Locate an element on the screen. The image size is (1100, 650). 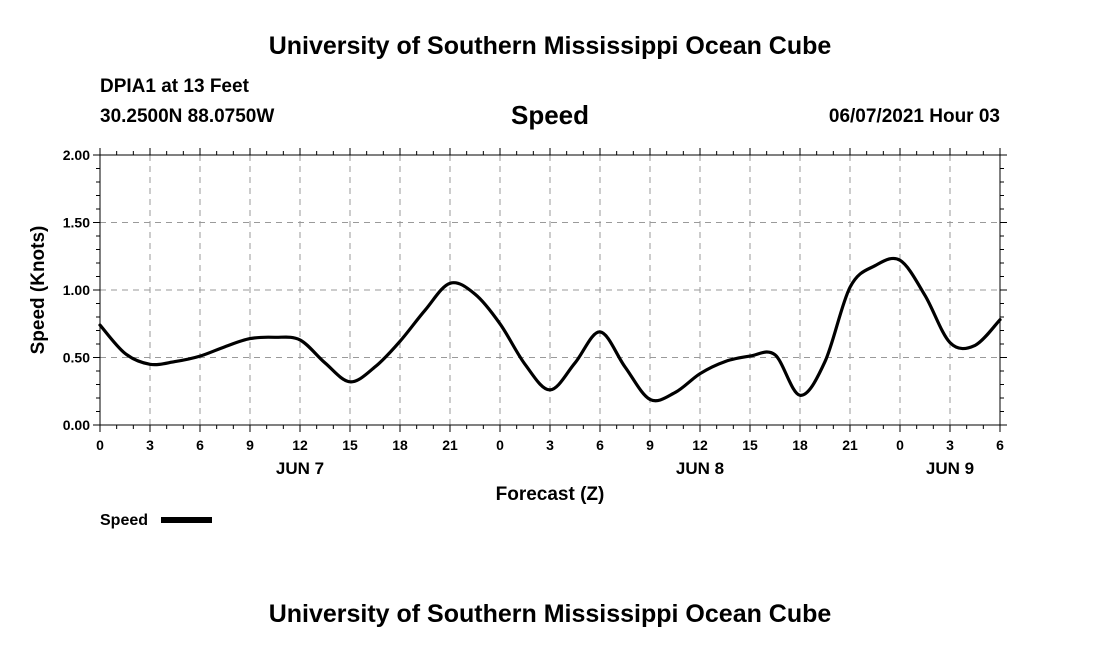
day-label: JUN 8 is located at coordinates (700, 468).